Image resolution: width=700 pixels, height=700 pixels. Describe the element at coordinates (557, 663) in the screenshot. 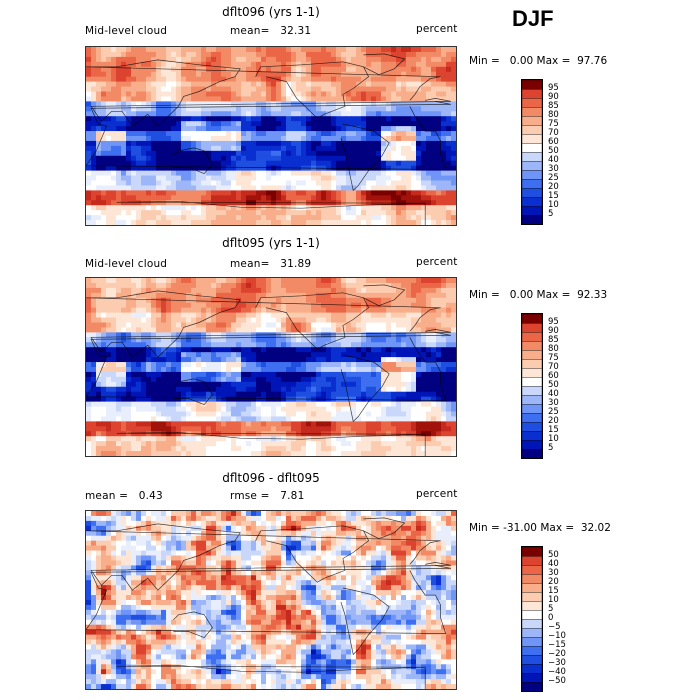

I see `colorbar-tick-label: −30` at that location.